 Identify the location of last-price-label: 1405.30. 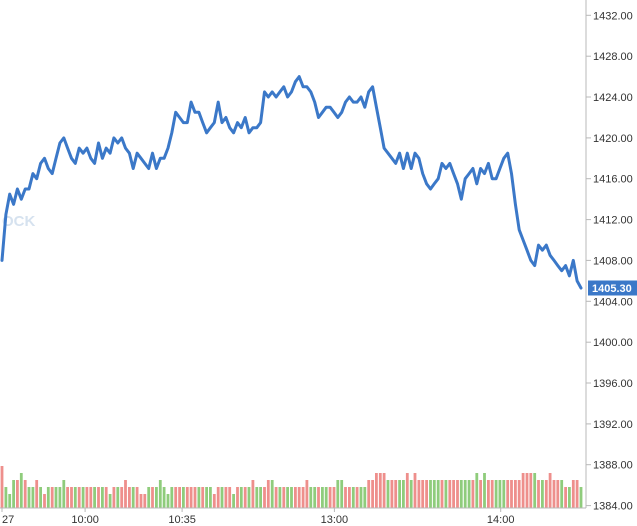
(612, 288).